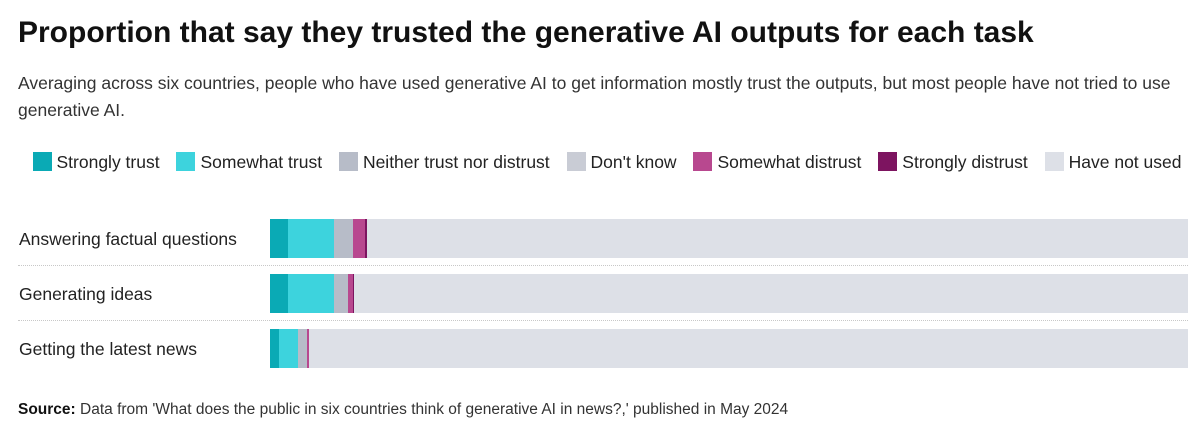  What do you see at coordinates (1054, 161) in the screenshot?
I see `legend-swatch-have-not-used` at bounding box center [1054, 161].